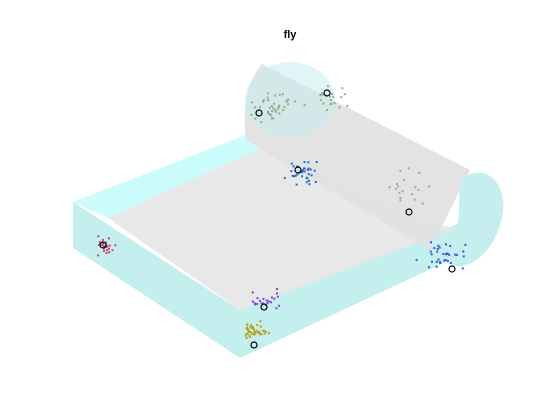  Describe the element at coordinates (156, 280) in the screenshot. I see `slab-left-face` at that location.